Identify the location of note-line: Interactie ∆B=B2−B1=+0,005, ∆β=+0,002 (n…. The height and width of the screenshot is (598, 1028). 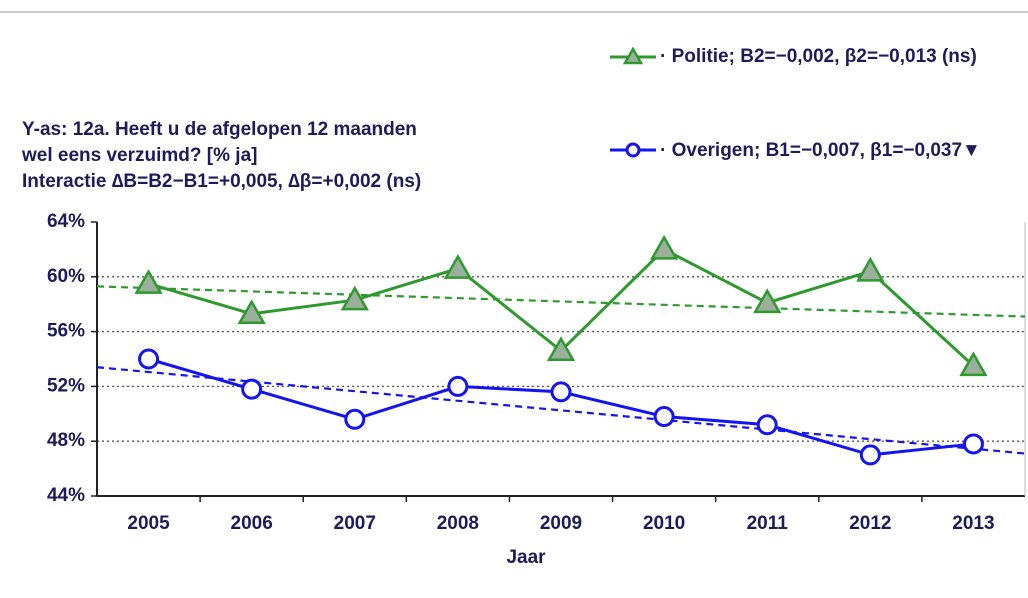
(221, 181).